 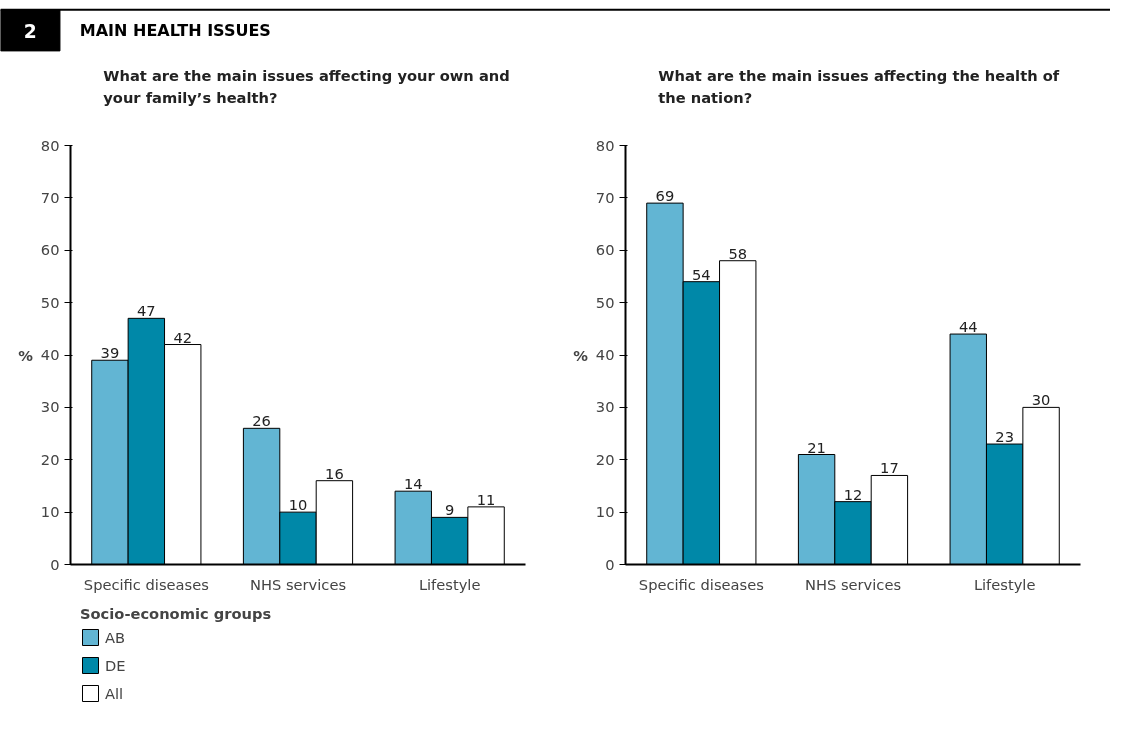 What do you see at coordinates (176, 613) in the screenshot?
I see `legend-title: Socio-economic groups` at bounding box center [176, 613].